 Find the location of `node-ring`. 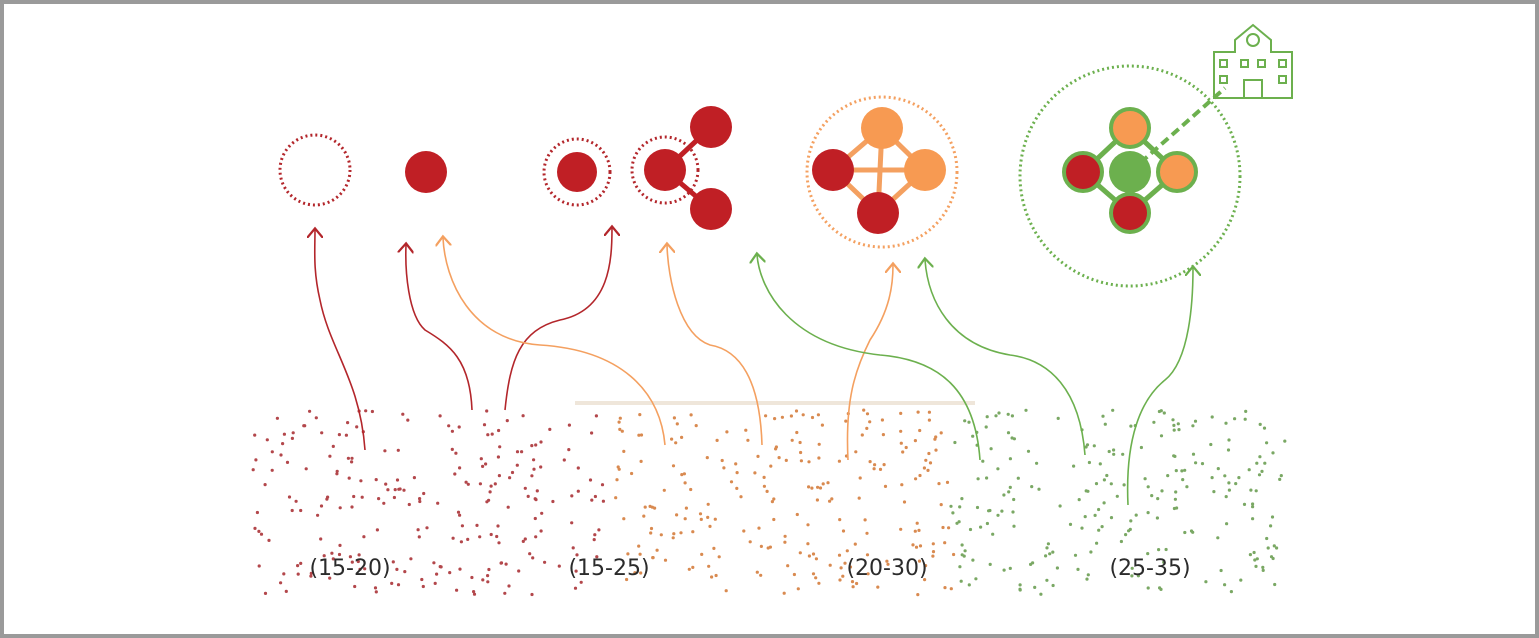

node-ring is located at coordinates (577, 172).